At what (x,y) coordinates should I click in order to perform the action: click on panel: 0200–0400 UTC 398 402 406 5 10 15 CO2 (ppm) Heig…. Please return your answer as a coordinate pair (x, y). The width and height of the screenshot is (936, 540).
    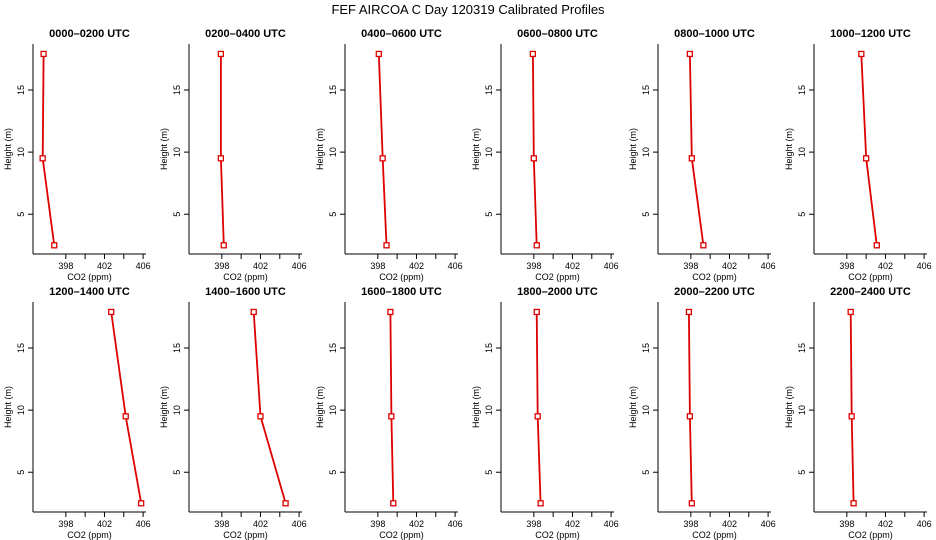
    Looking at the image, I should click on (233, 155).